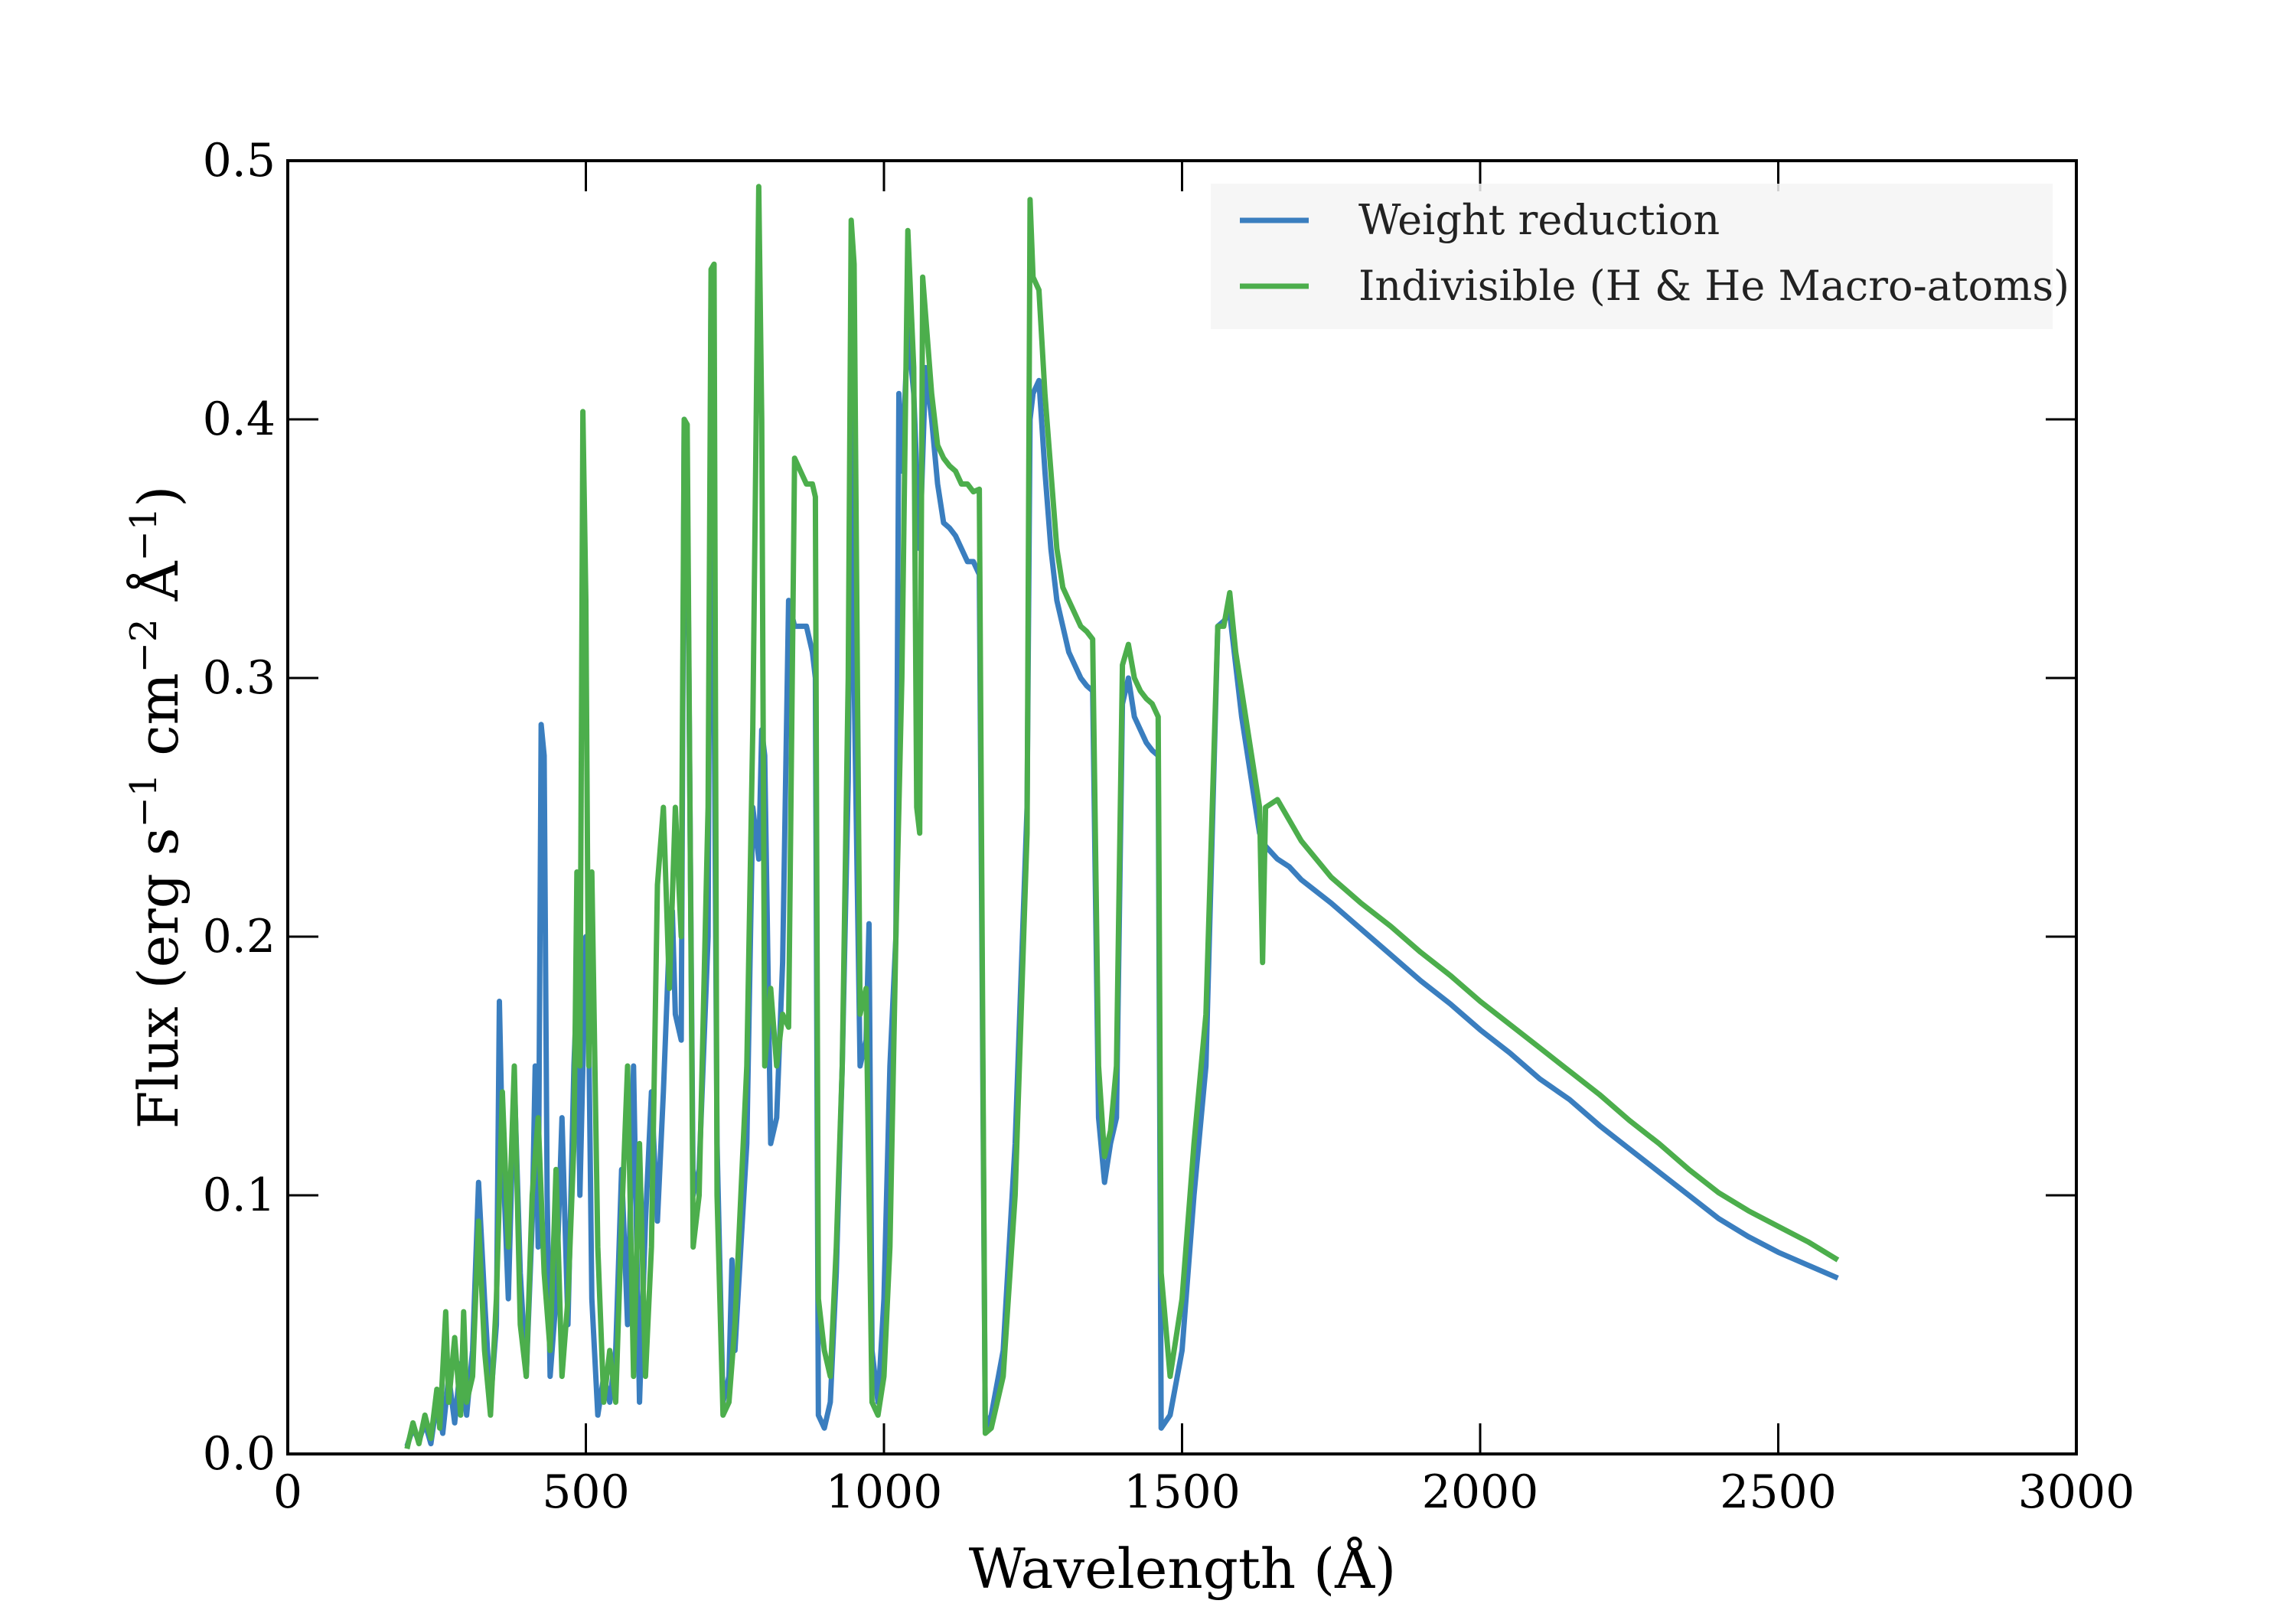  I want to click on y-tick-label: 0.0, so click(239, 1454).